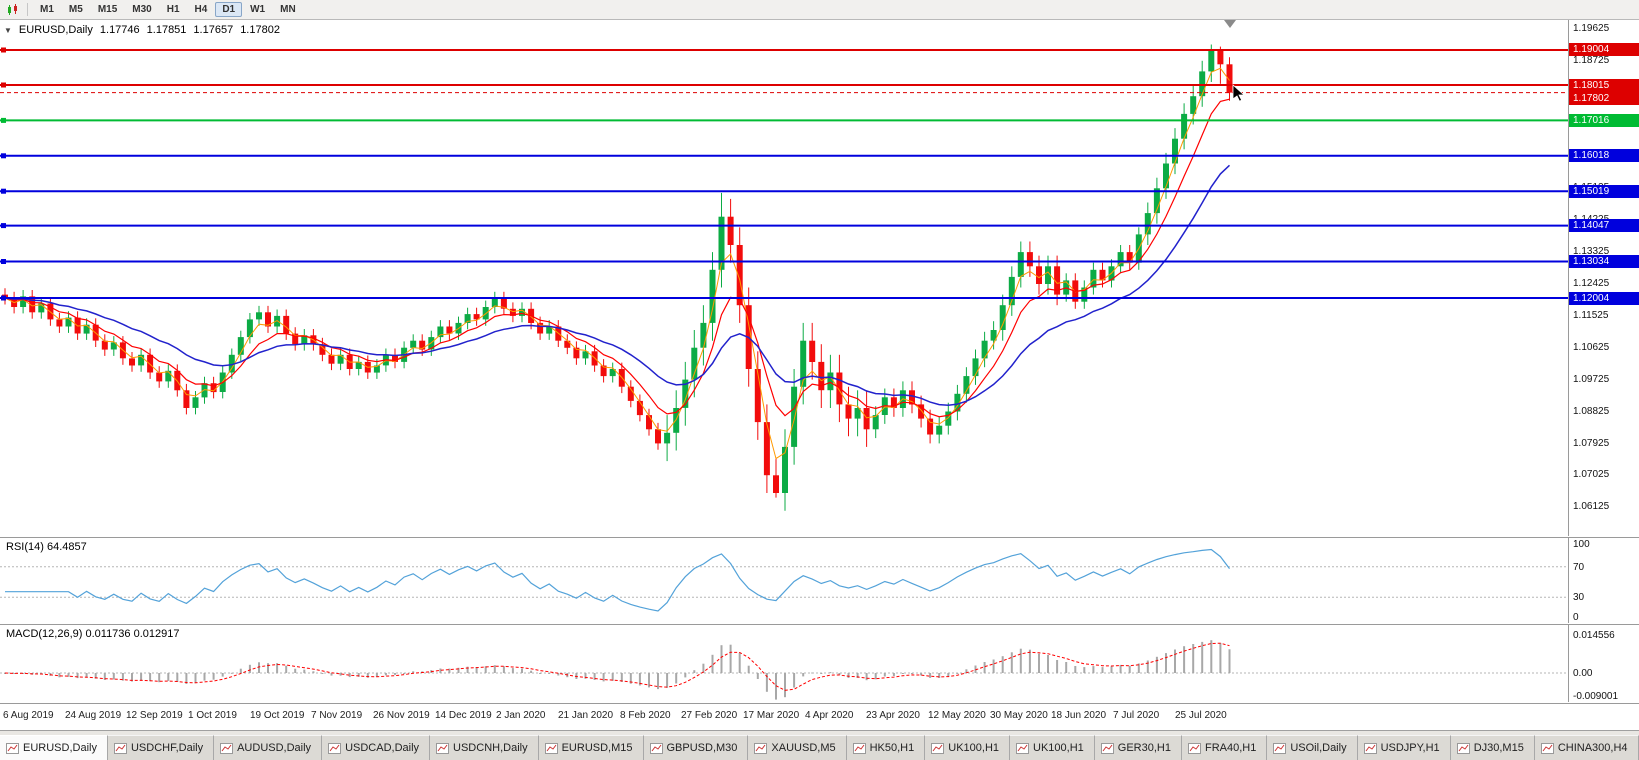  What do you see at coordinates (154, 715) in the screenshot?
I see `date-label: 12 Sep 2019` at bounding box center [154, 715].